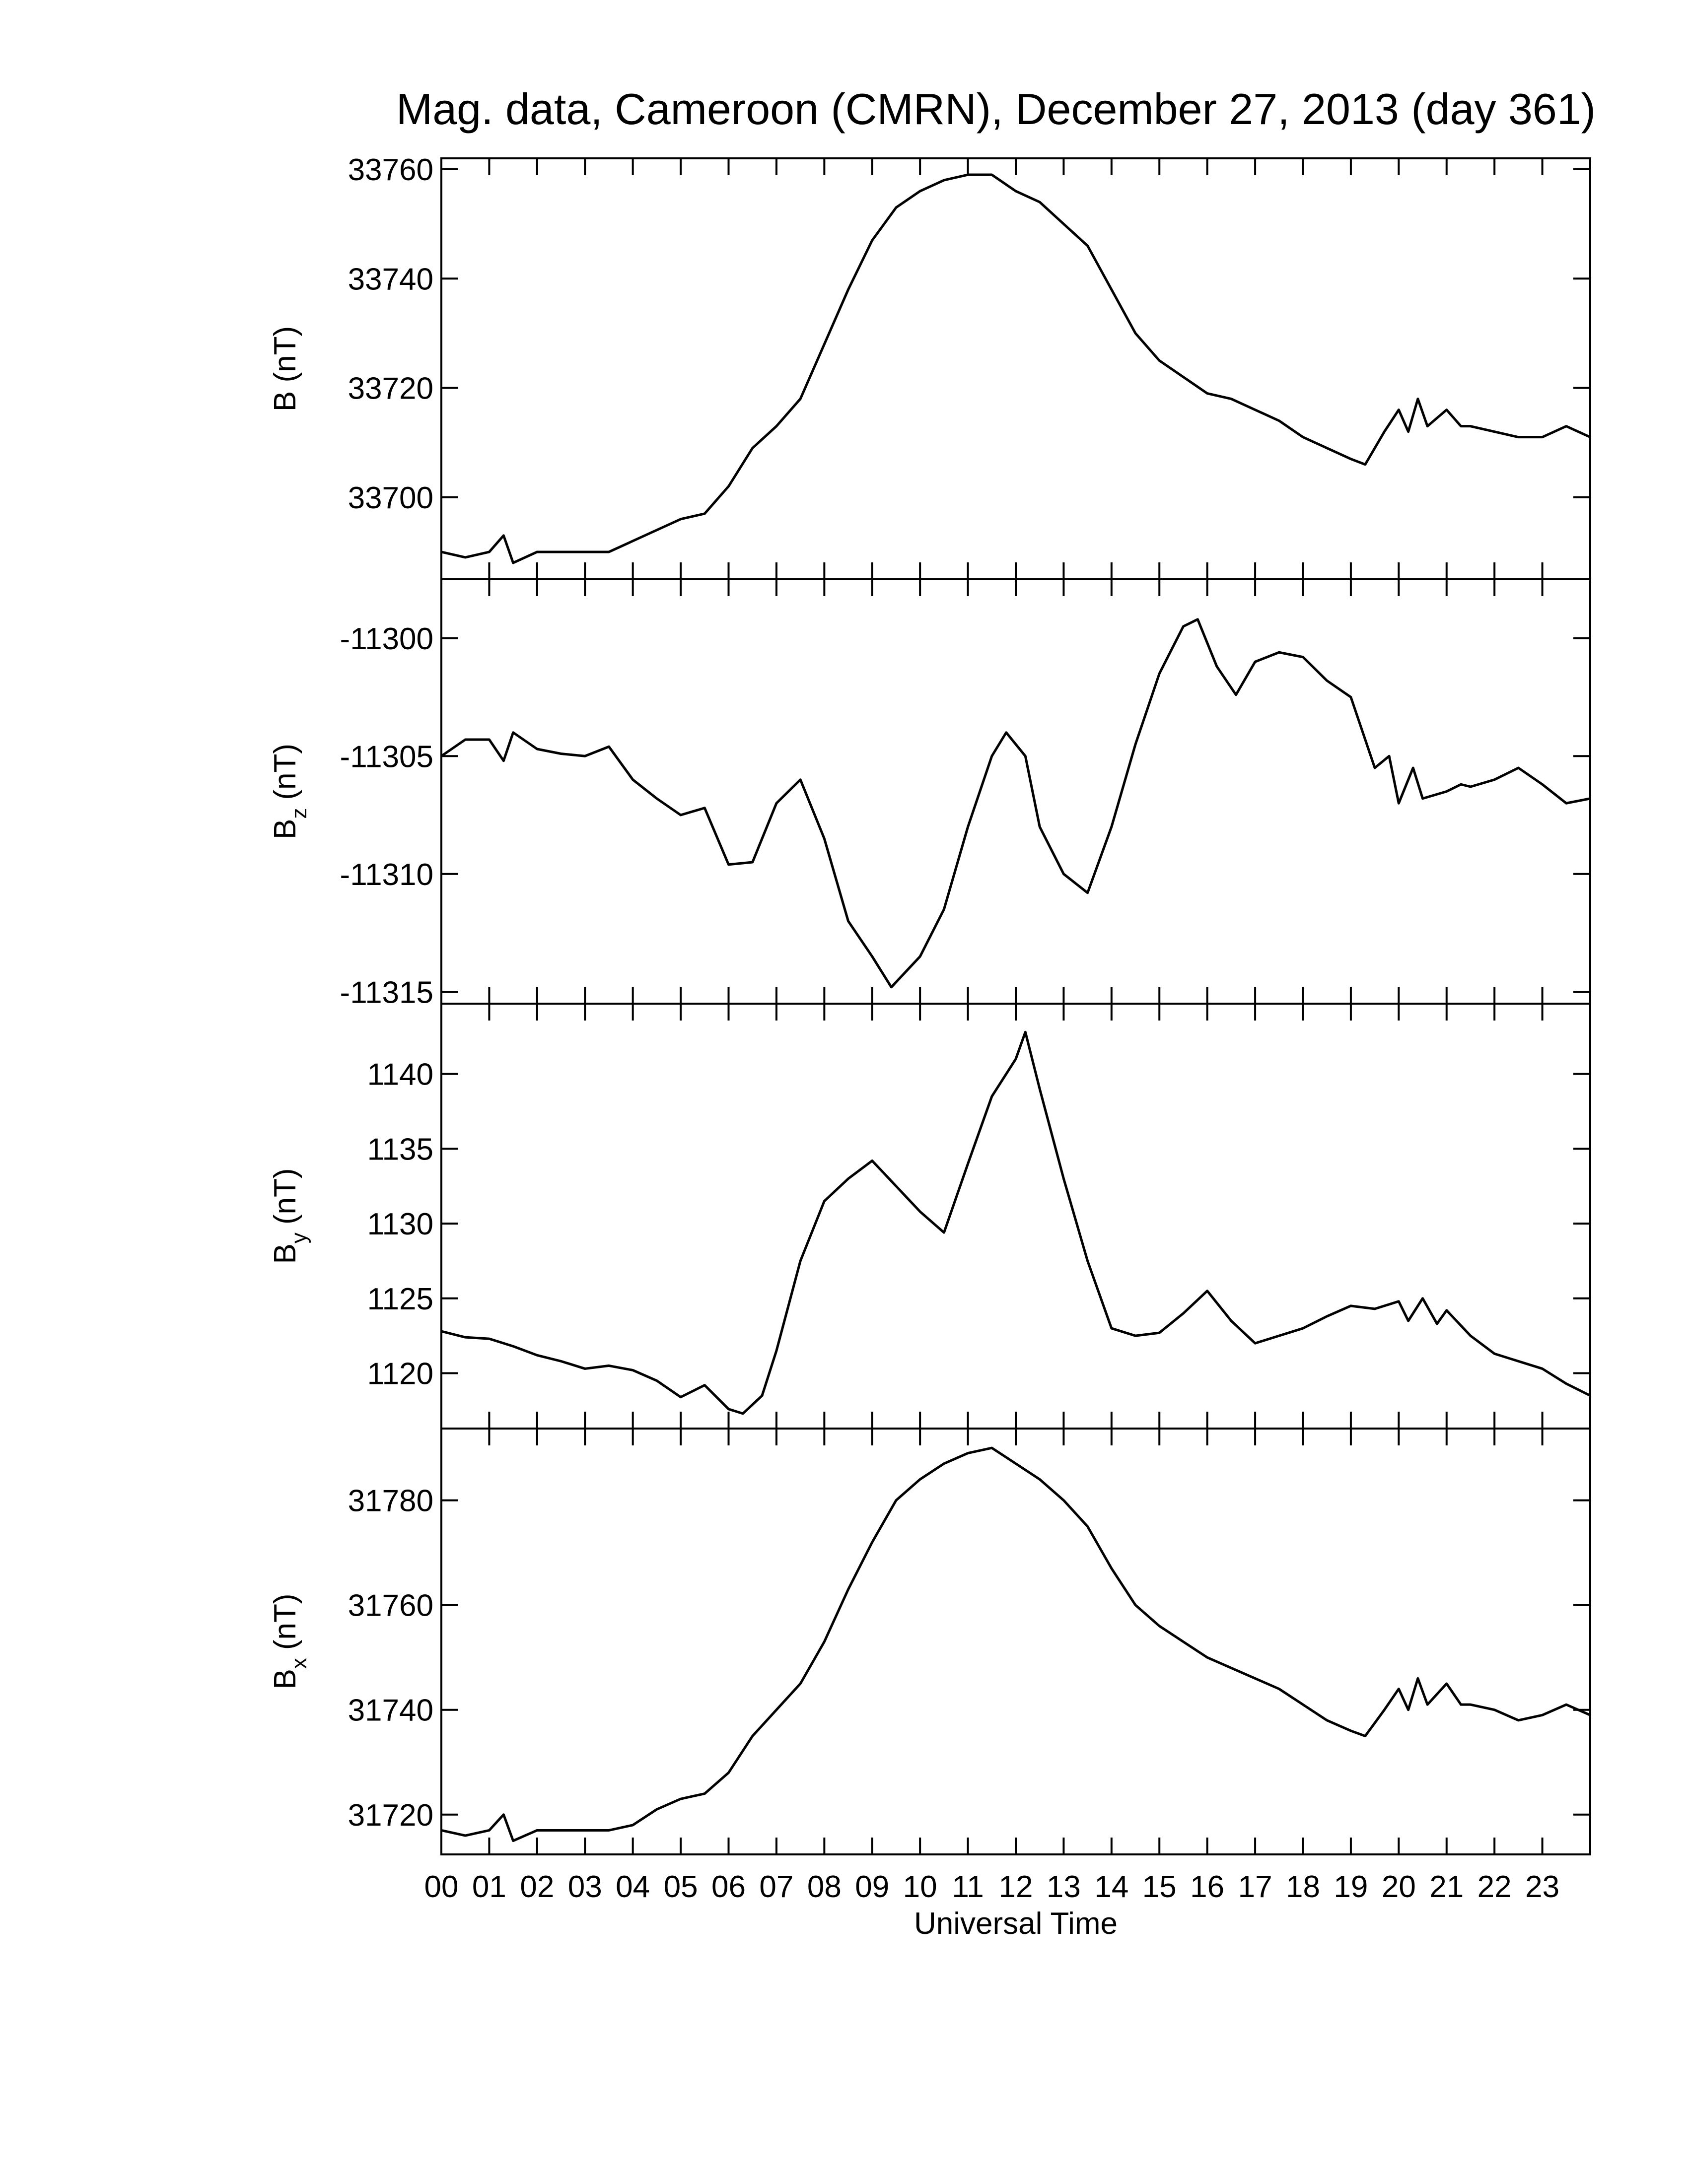  Describe the element at coordinates (489, 1887) in the screenshot. I see `x-tick-label: 01` at that location.